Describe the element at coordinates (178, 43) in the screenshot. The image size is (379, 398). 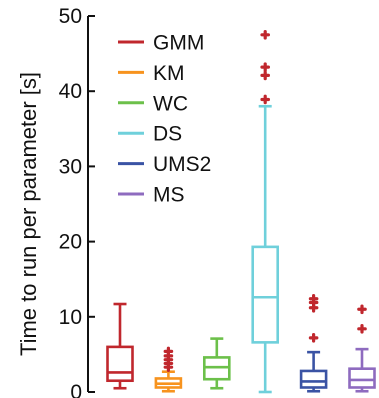
I see `legend-label: GMM` at that location.